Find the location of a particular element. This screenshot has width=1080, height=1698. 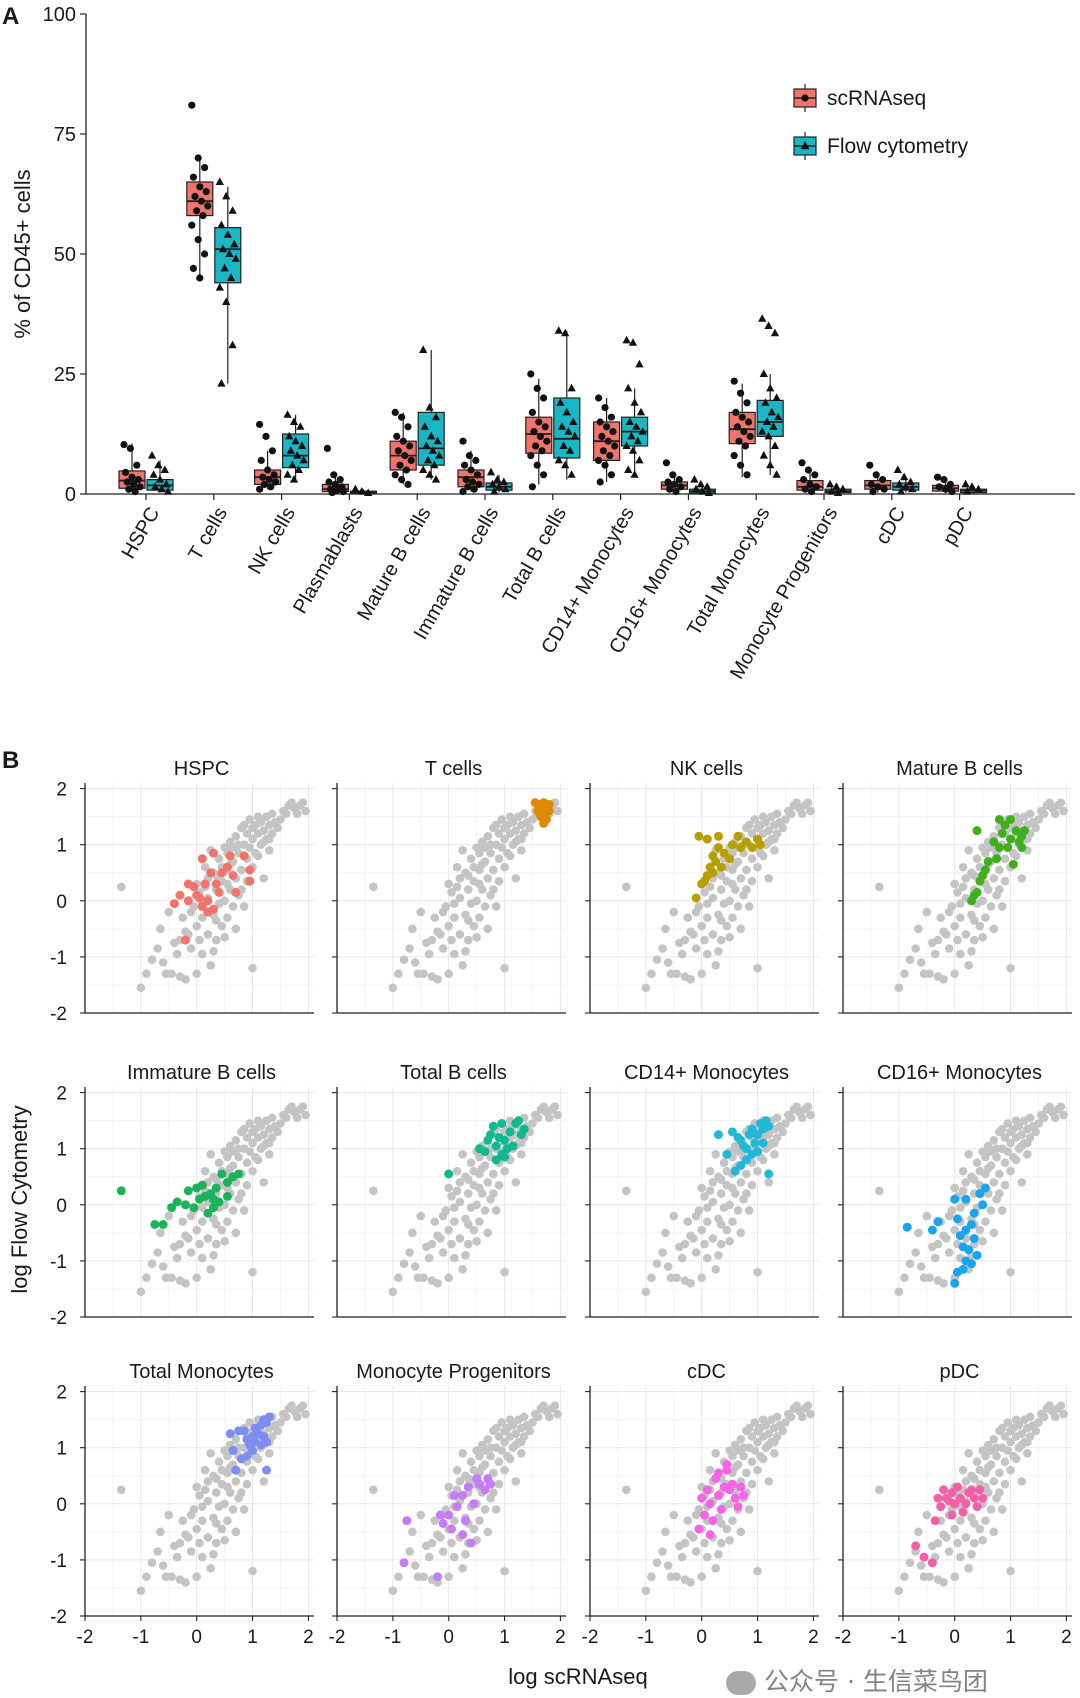

box-flow-cytometry-monocyte-progenitors is located at coordinates (838, 488).